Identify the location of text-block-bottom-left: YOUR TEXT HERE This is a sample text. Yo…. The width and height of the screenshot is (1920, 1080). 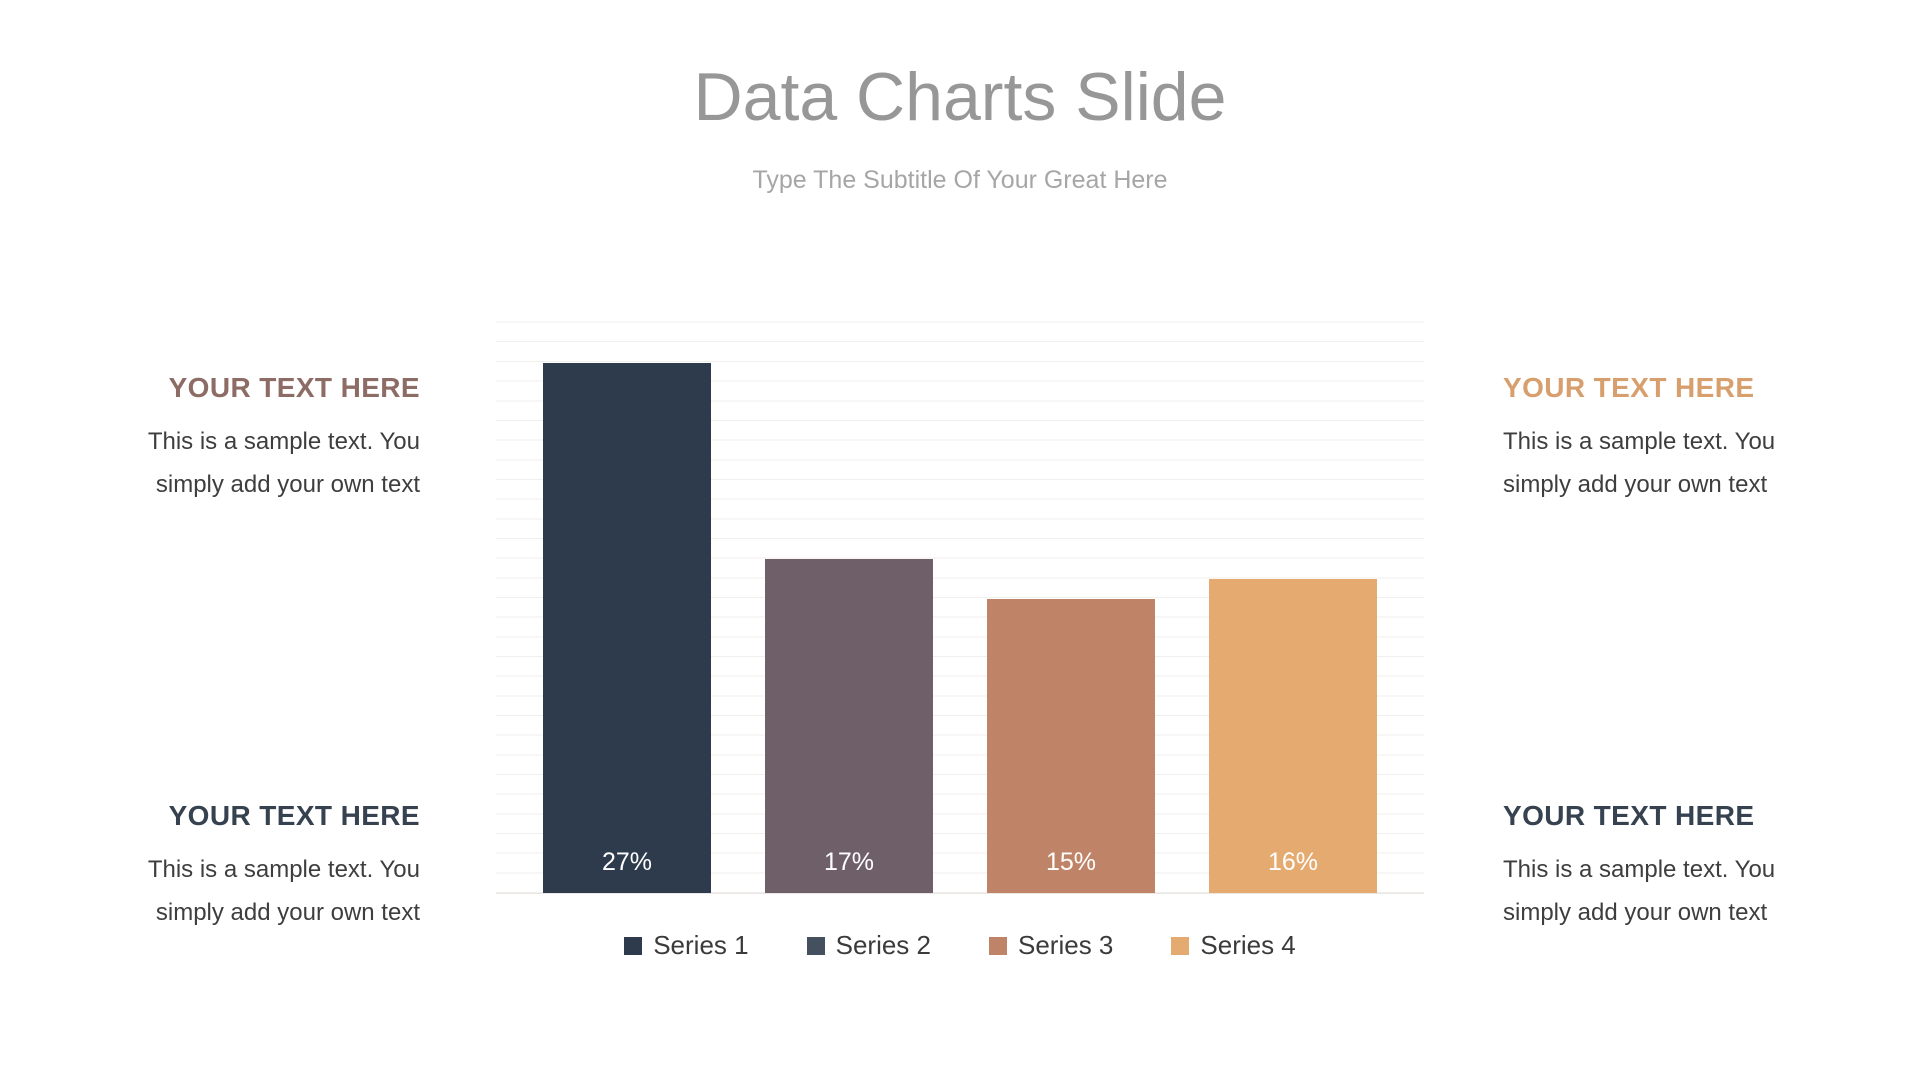
(247, 867).